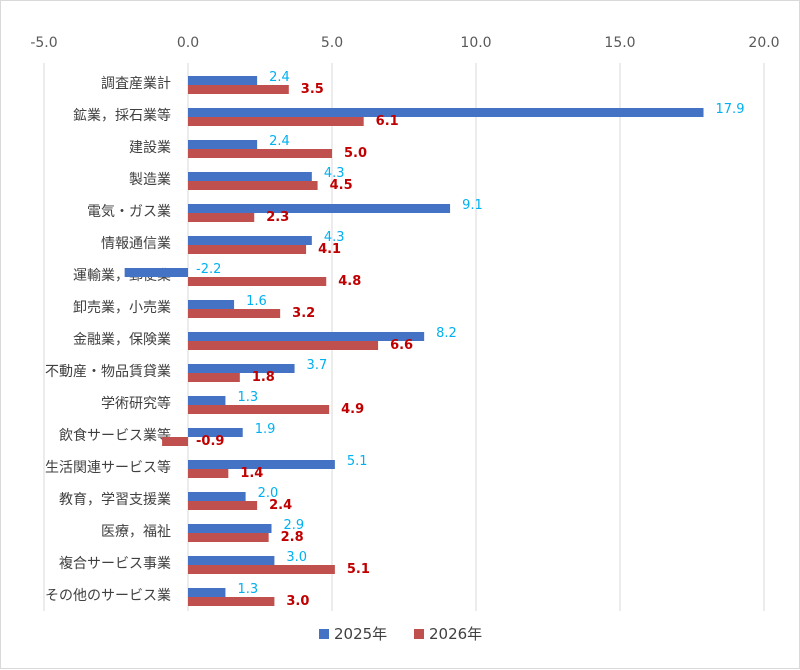 The width and height of the screenshot is (800, 670). I want to click on category-label: 調査産業計, so click(136, 84).